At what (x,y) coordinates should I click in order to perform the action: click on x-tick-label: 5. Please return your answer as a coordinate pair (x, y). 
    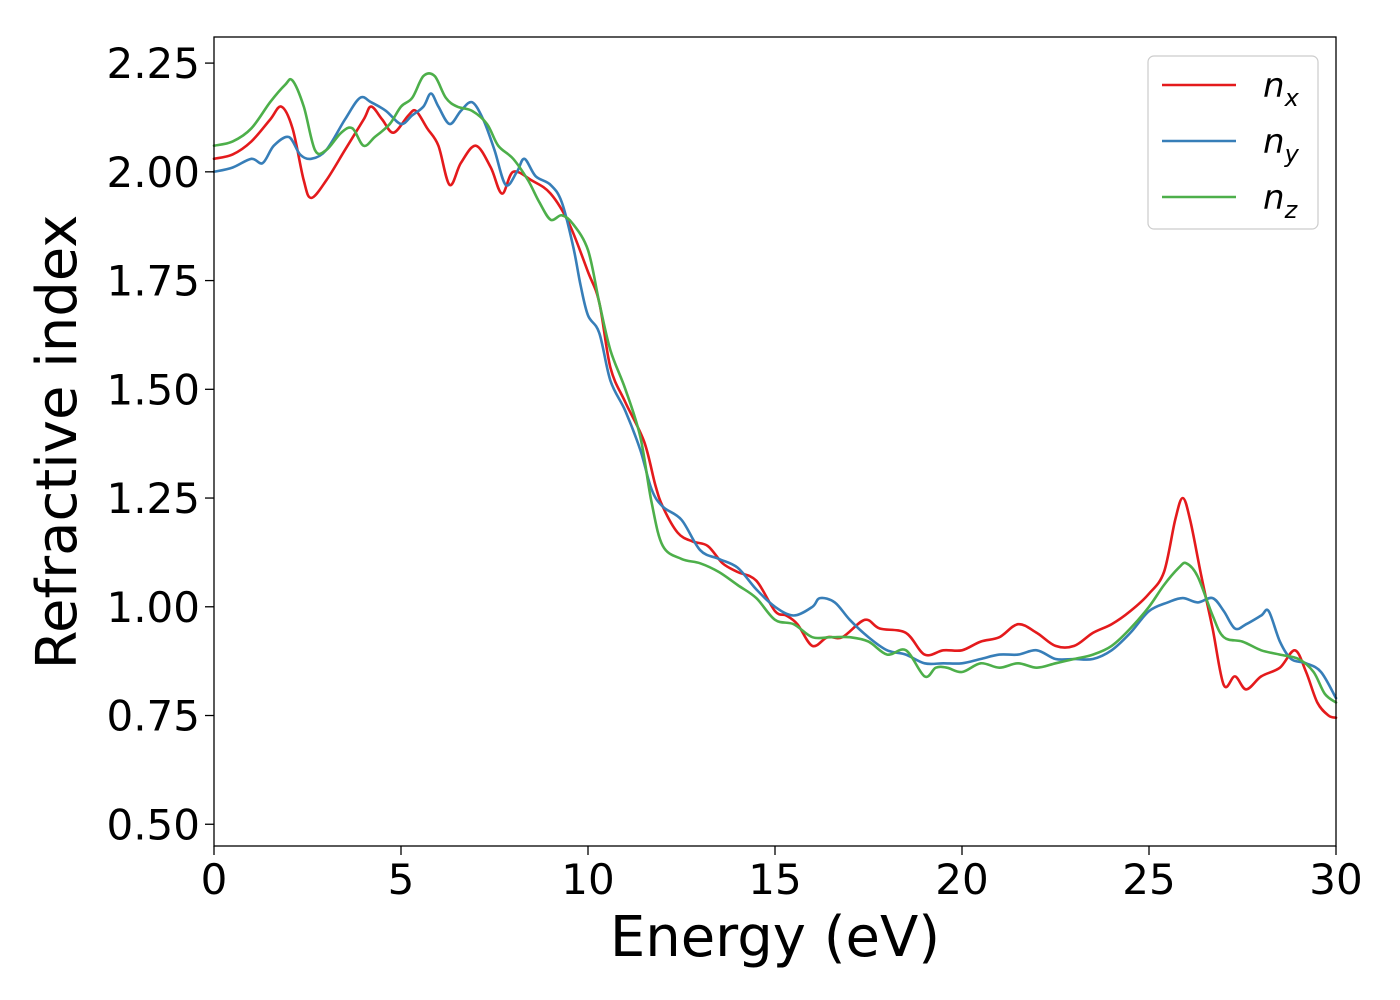
    Looking at the image, I should click on (401, 879).